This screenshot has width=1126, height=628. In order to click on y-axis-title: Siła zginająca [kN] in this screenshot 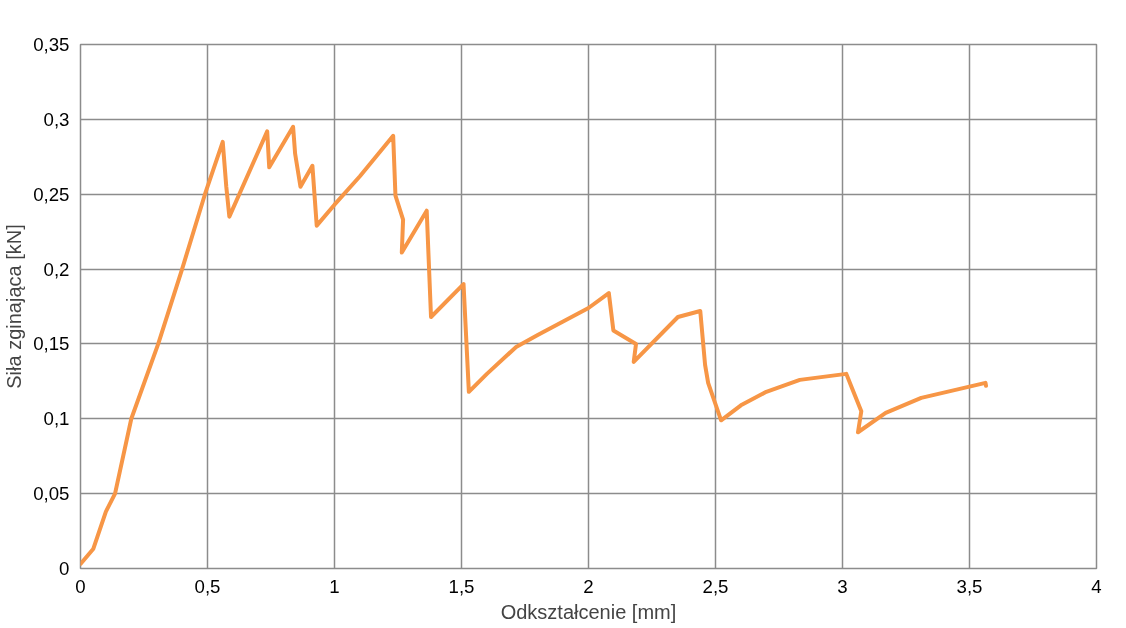, I will do `click(14, 306)`.